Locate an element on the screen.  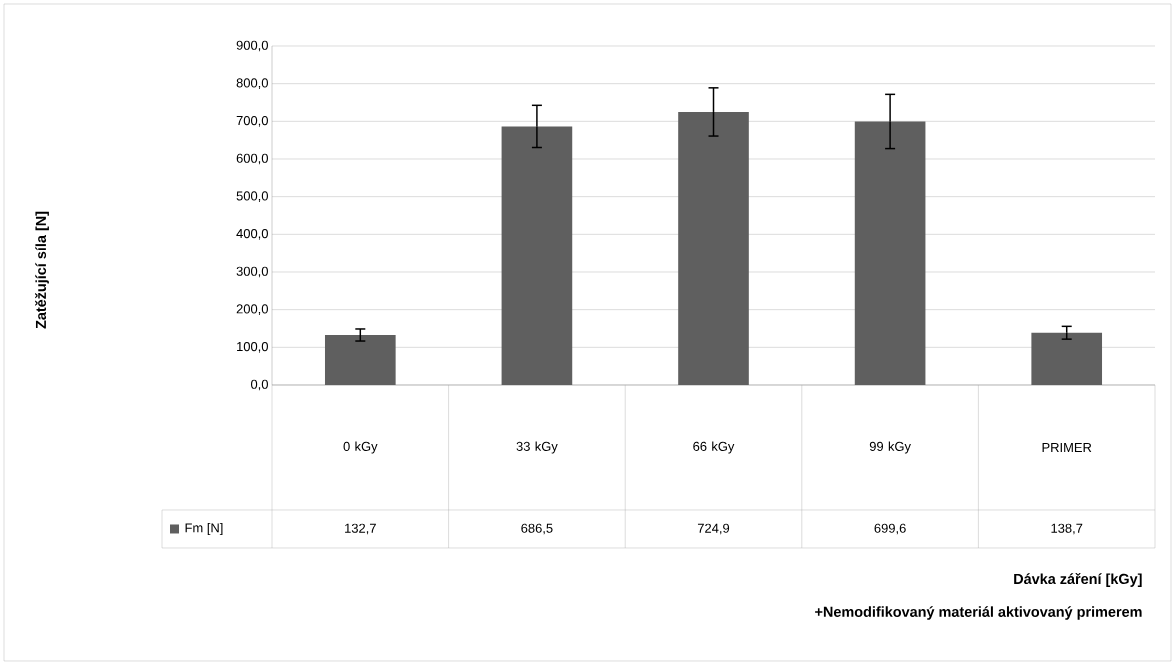
text: Zatěžující síla [N] is located at coordinates (42, 270).